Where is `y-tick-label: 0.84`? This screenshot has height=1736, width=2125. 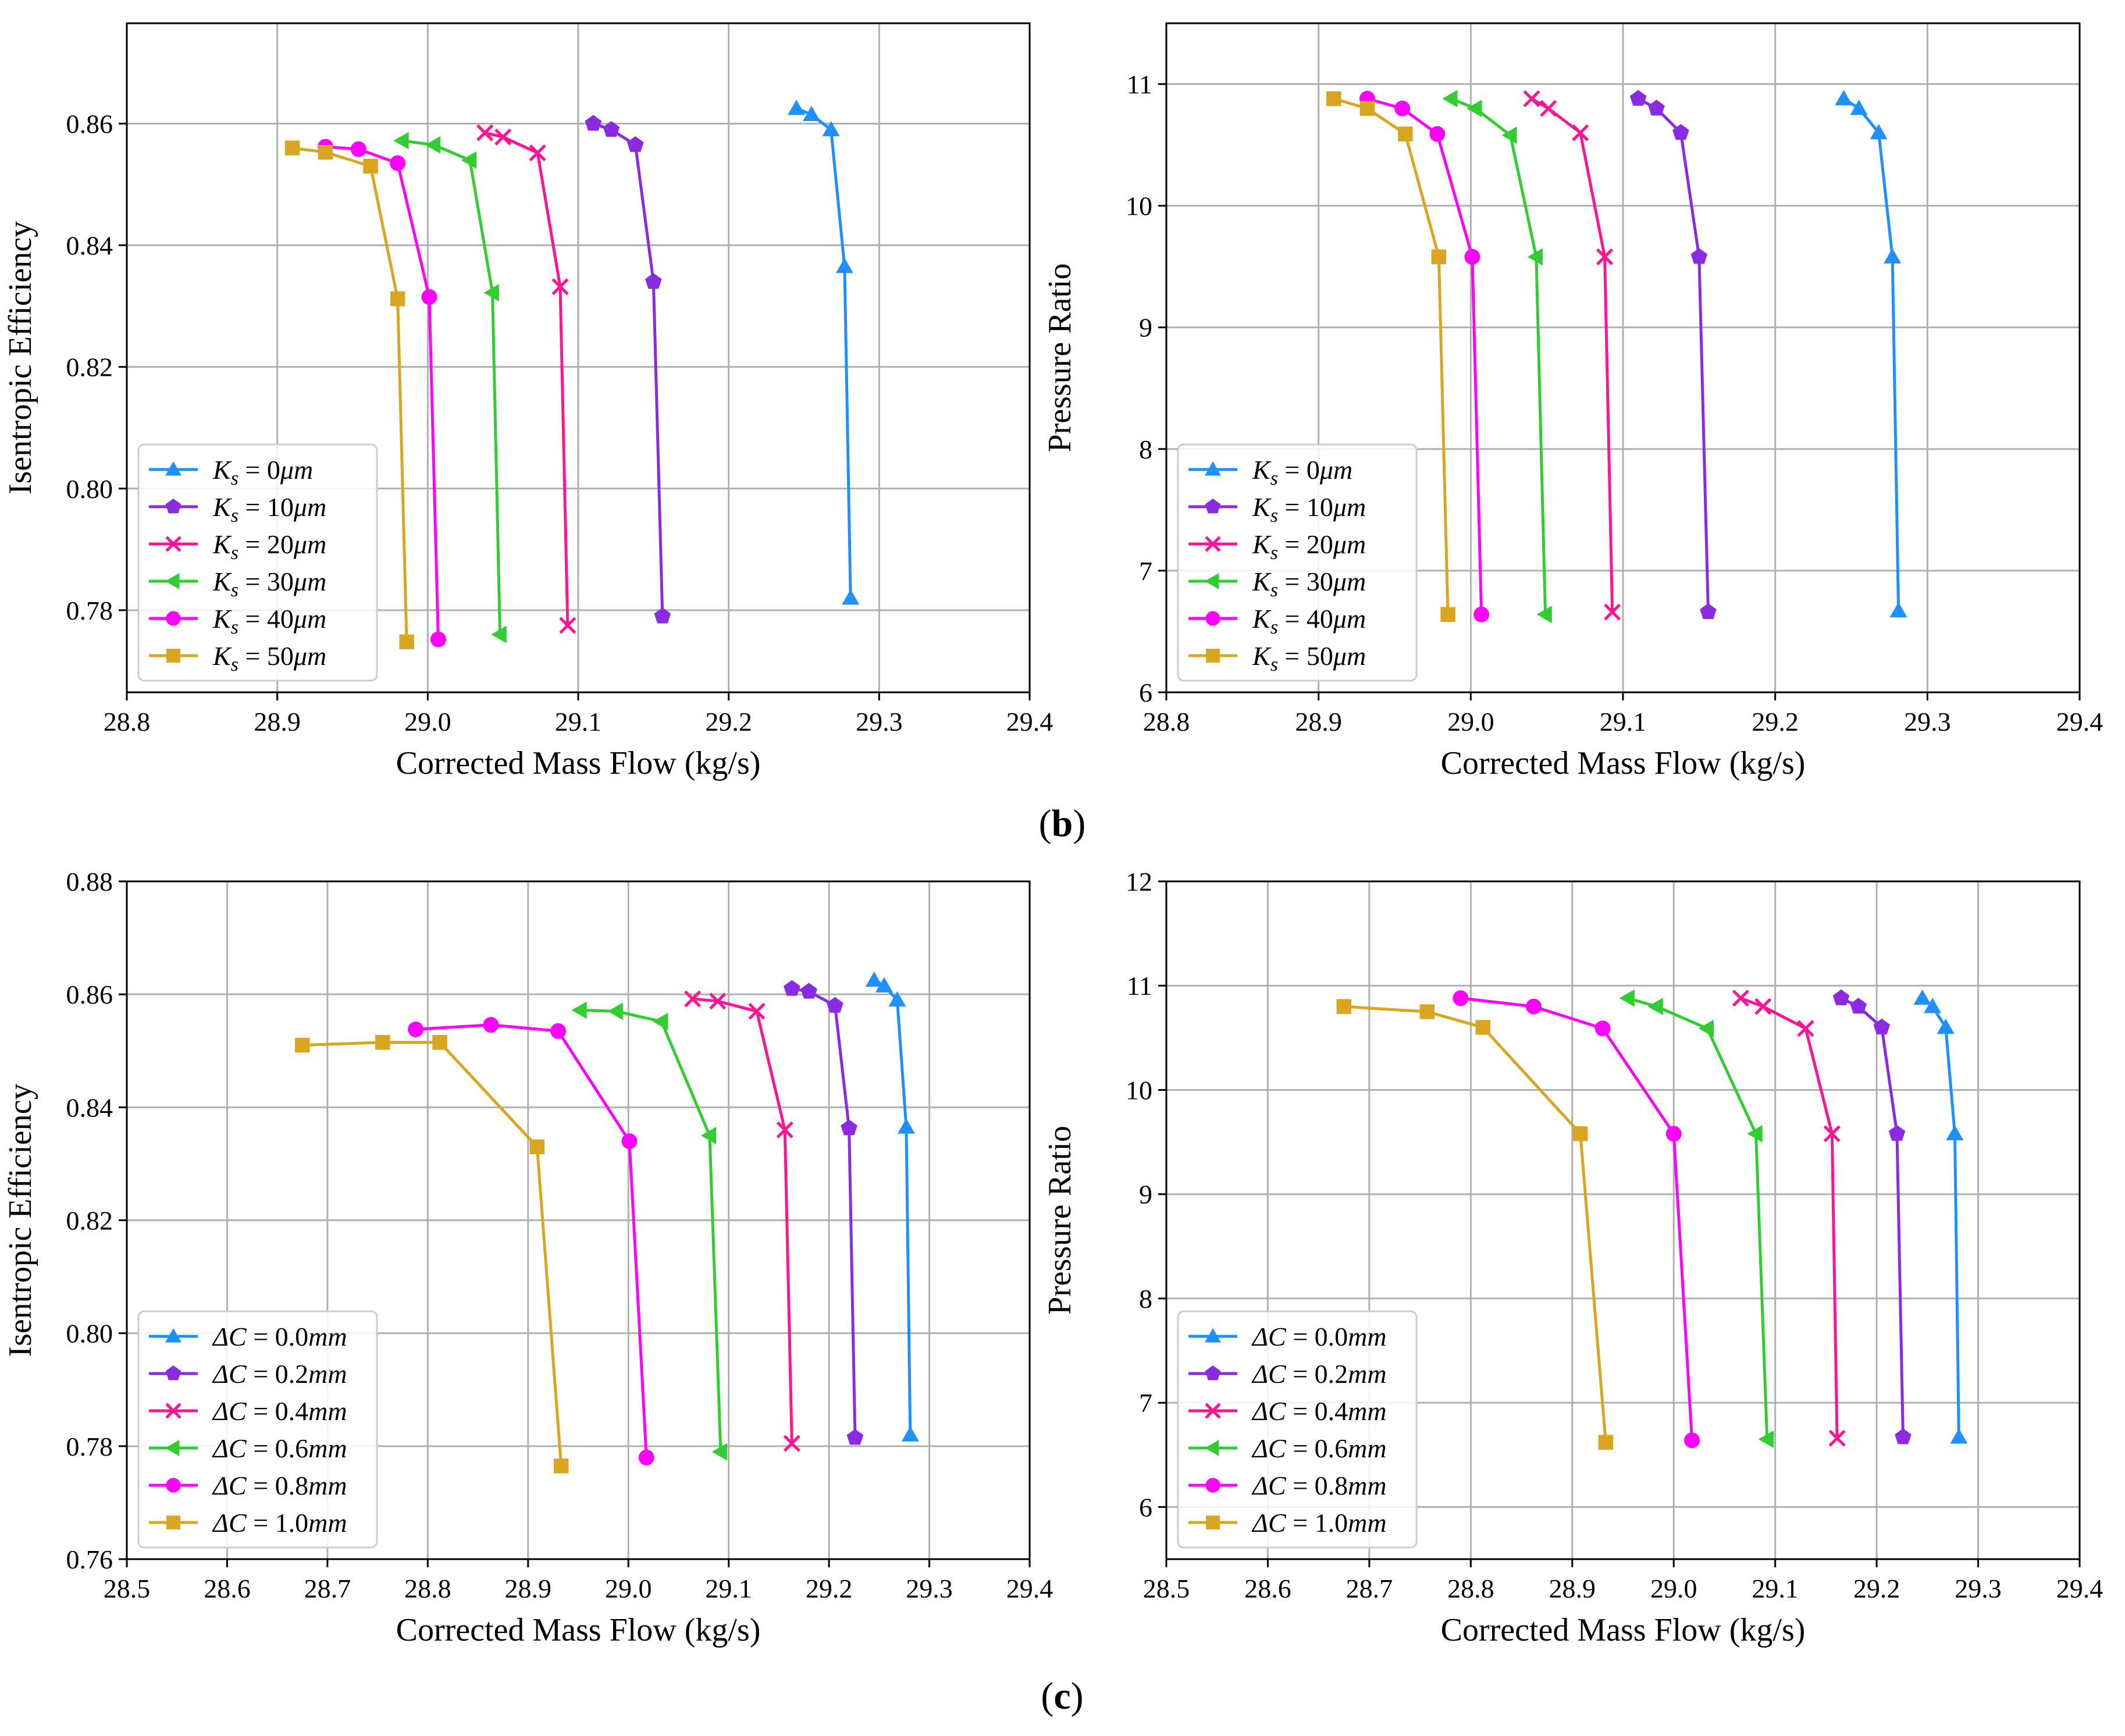 y-tick-label: 0.84 is located at coordinates (90, 1107).